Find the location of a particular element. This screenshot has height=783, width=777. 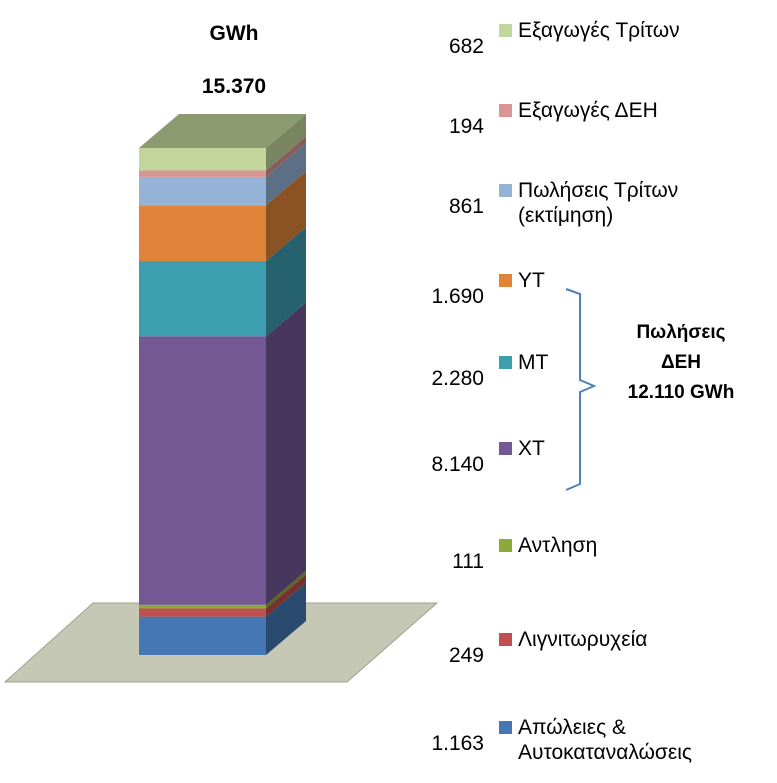

legend-label-lt: ΧΤ is located at coordinates (531, 448).